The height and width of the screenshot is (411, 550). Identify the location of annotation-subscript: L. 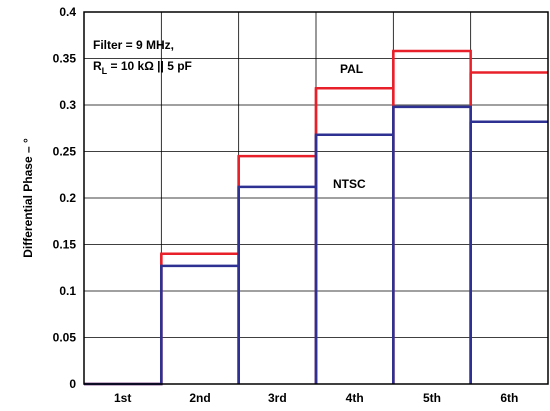
(105, 71).